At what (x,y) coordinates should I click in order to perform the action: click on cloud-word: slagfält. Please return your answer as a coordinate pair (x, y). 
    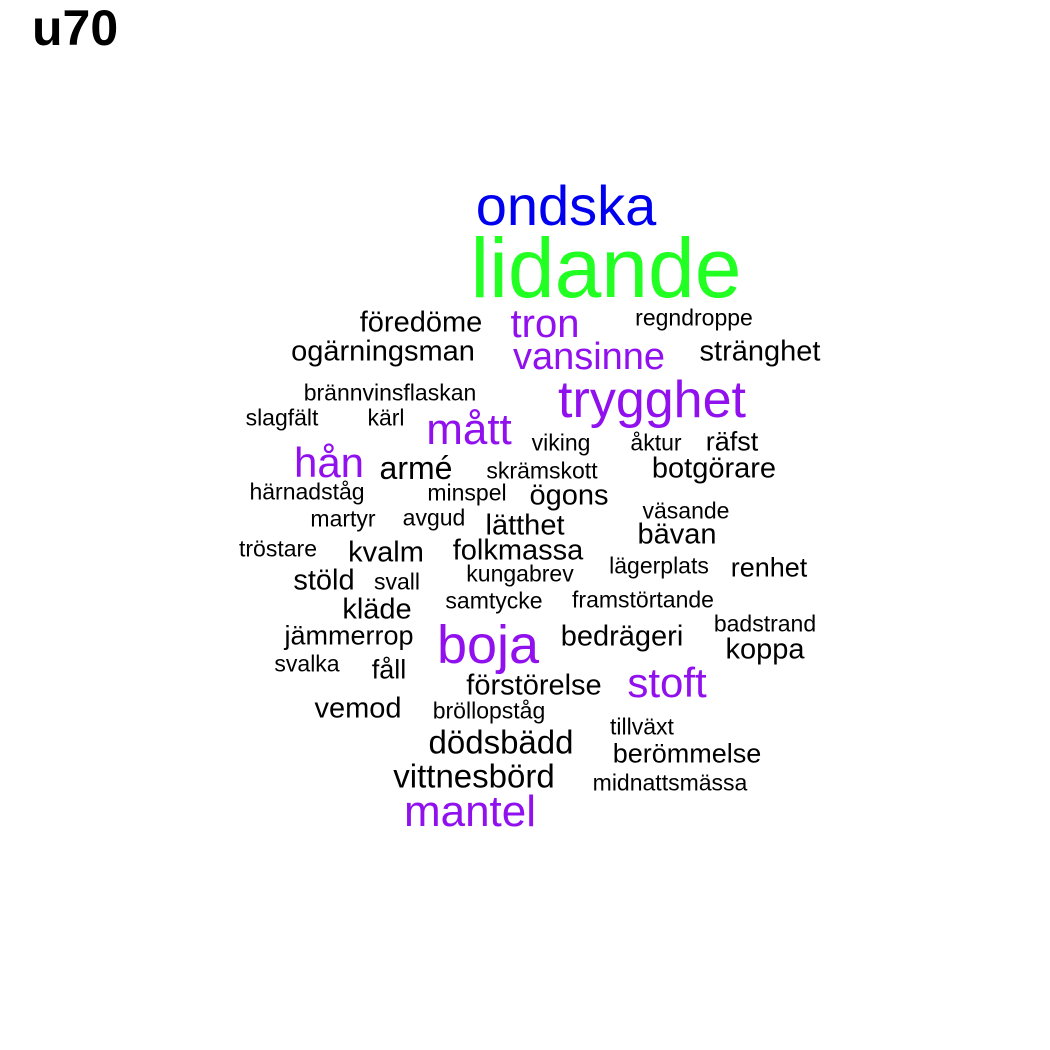
    Looking at the image, I should click on (282, 417).